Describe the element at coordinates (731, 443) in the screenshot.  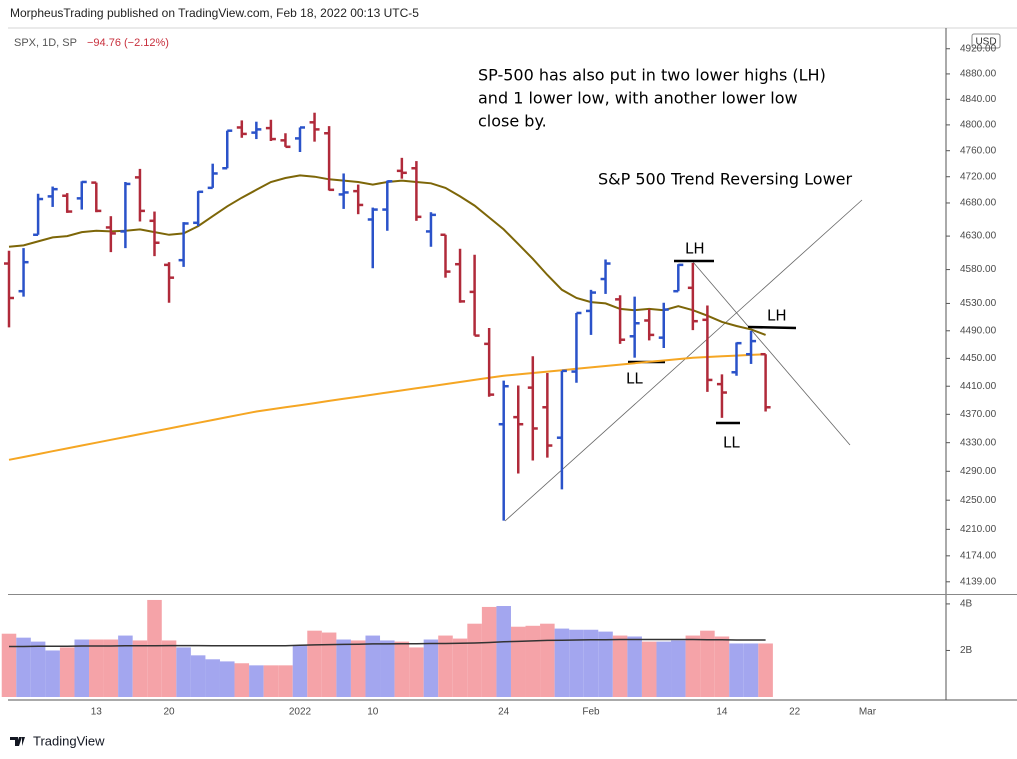
I see `annotation: LL` at that location.